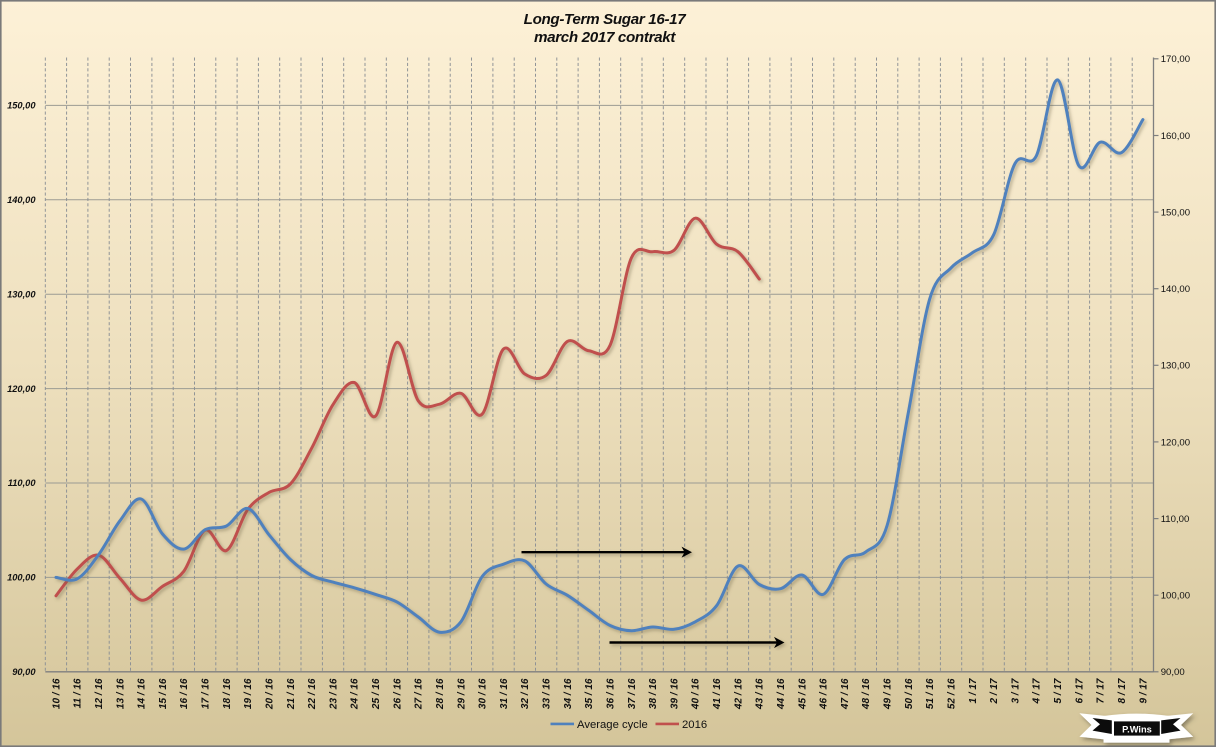  Describe the element at coordinates (1137, 729) in the screenshot. I see `svg-text: P.Wins` at that location.